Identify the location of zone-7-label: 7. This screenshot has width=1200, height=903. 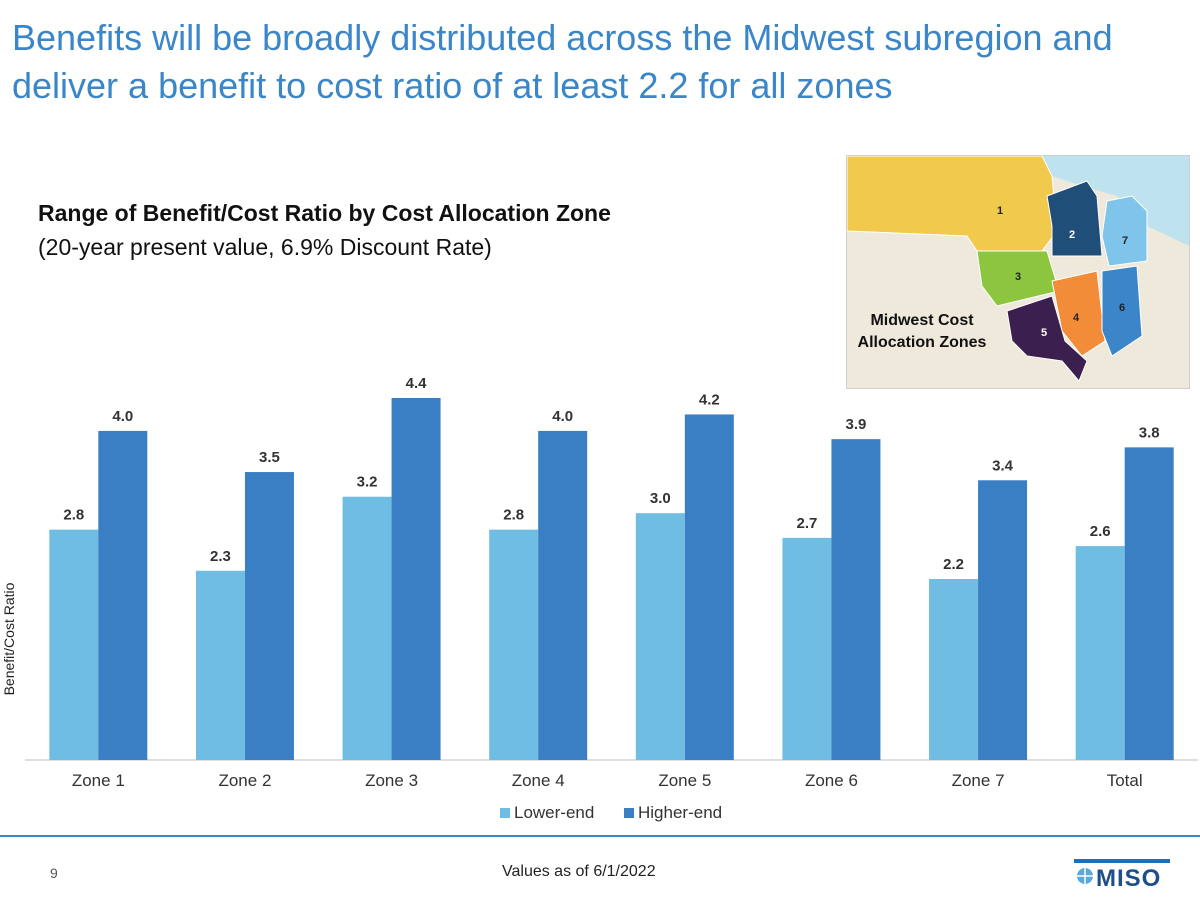
(1125, 241).